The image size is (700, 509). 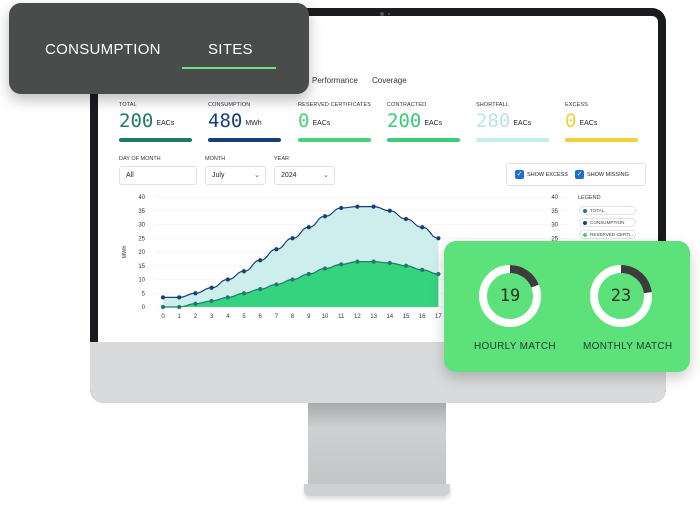 What do you see at coordinates (141, 281) in the screenshot?
I see `y-tick-label: 10` at bounding box center [141, 281].